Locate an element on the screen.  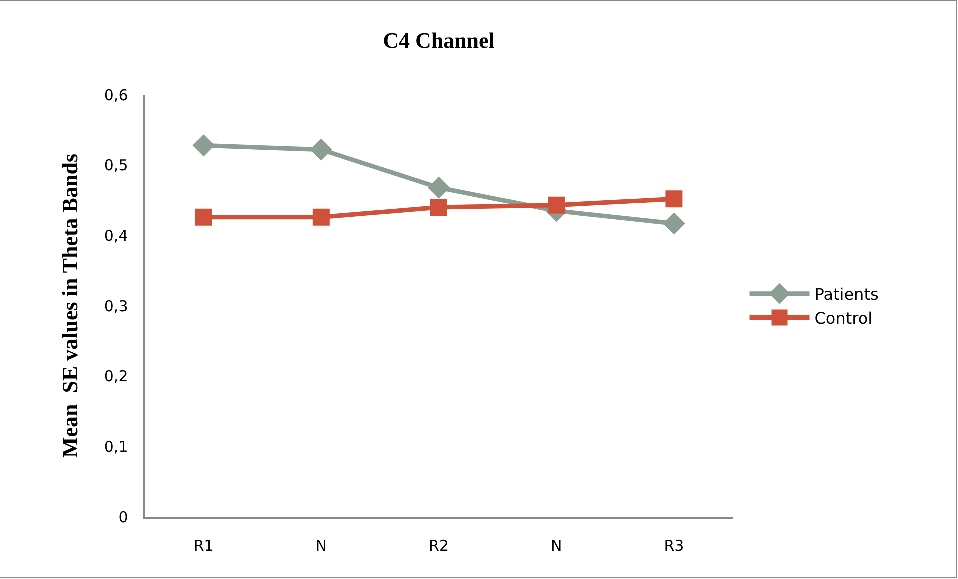
x-tick-label: R1 is located at coordinates (204, 545).